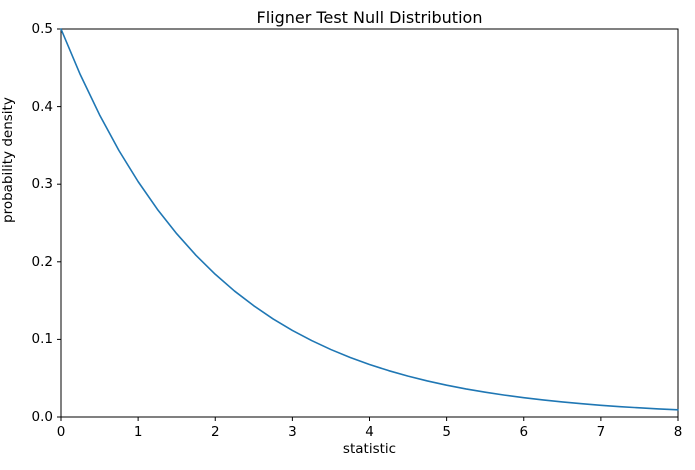  I want to click on y-tick-label: 0.3, so click(42, 184).